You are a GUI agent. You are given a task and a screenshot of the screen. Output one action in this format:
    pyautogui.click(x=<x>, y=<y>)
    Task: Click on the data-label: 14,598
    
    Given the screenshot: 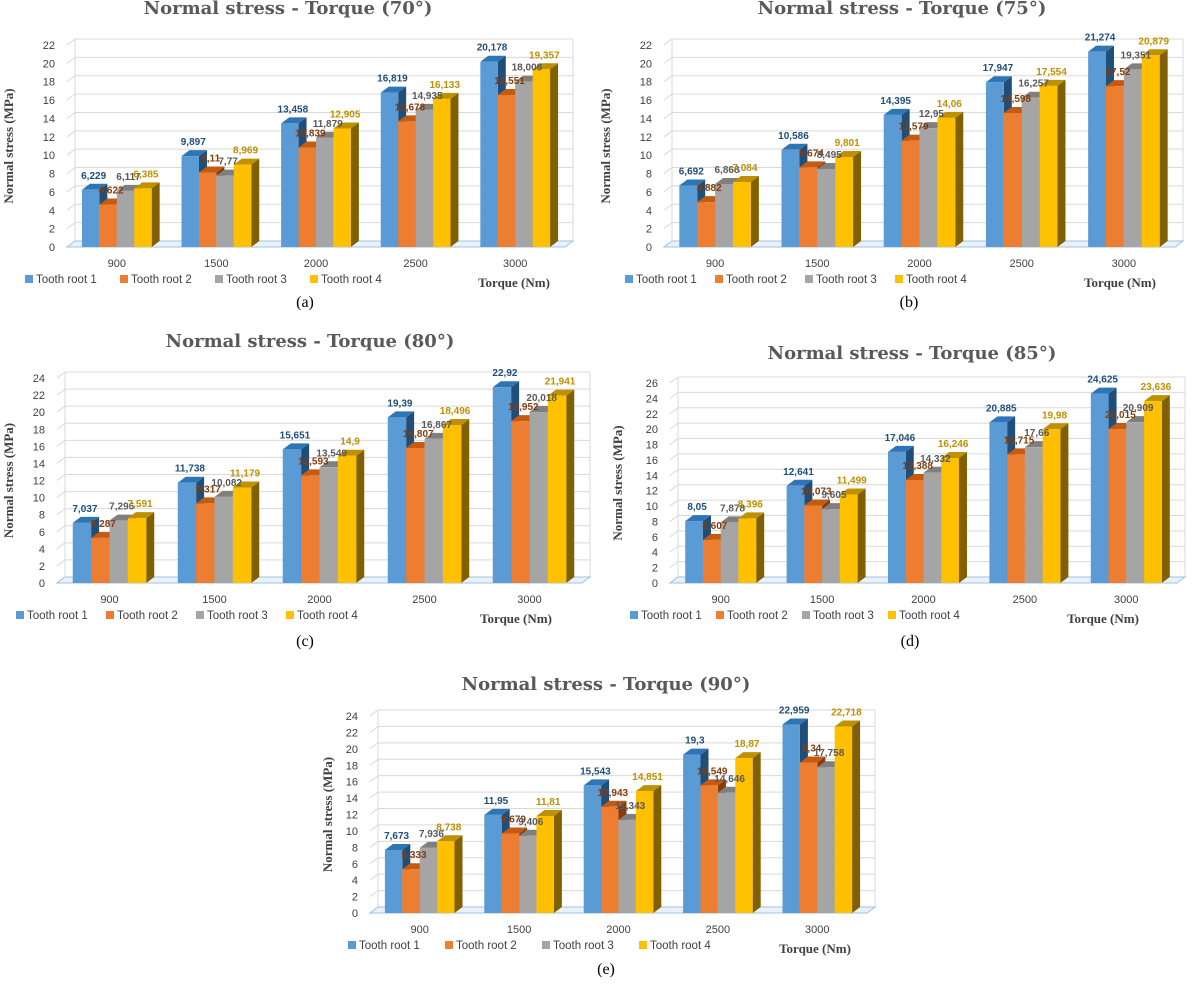 What is the action you would take?
    pyautogui.click(x=1015, y=99)
    